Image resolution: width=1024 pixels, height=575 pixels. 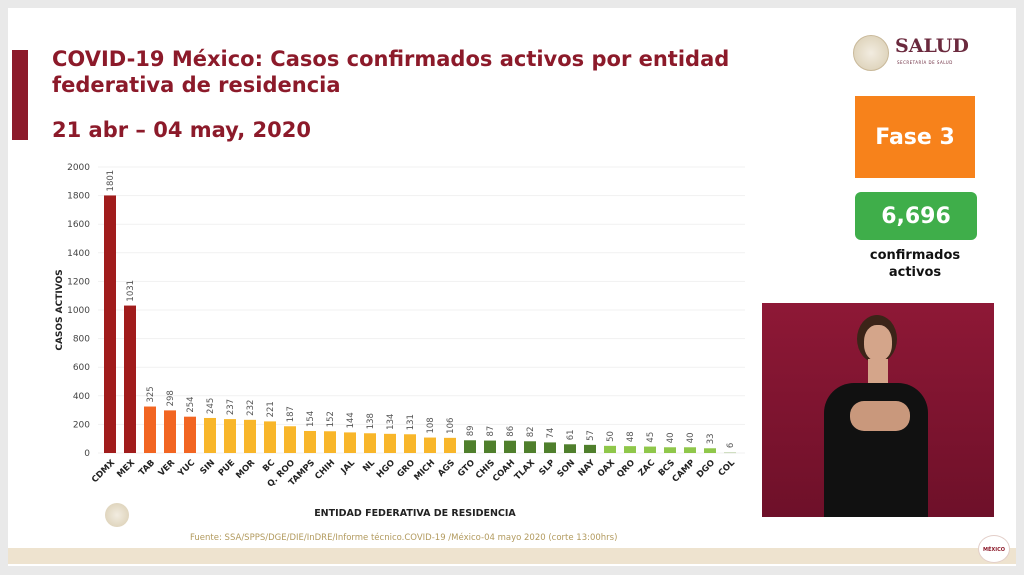 I want to click on bar-ags, so click(x=450, y=445).